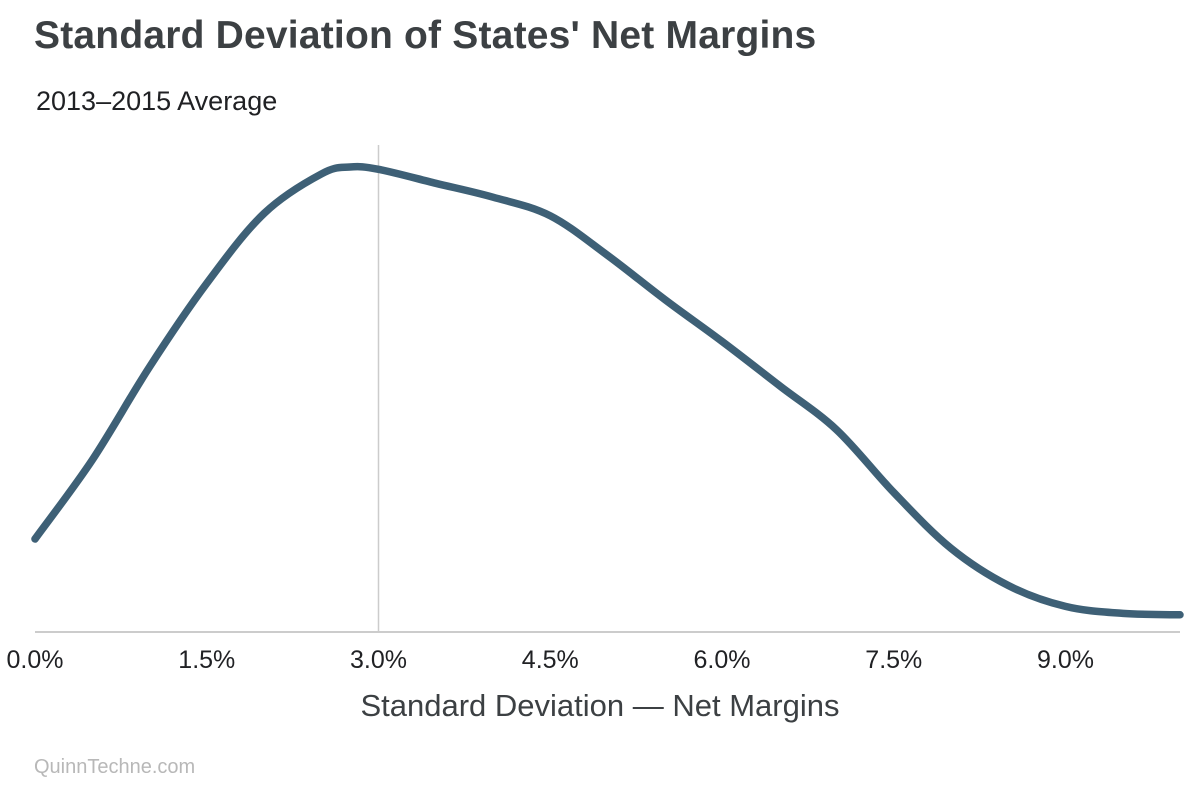 The image size is (1200, 800). I want to click on x-tick-label: 4.5%, so click(550, 660).